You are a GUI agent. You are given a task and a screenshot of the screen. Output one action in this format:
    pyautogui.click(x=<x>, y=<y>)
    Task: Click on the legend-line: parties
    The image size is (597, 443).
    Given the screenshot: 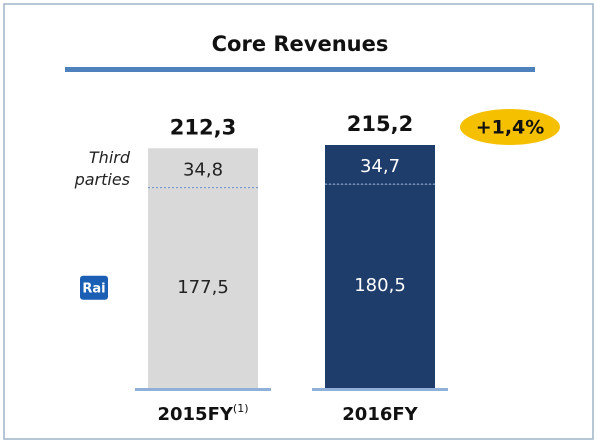 What is the action you would take?
    pyautogui.click(x=102, y=178)
    